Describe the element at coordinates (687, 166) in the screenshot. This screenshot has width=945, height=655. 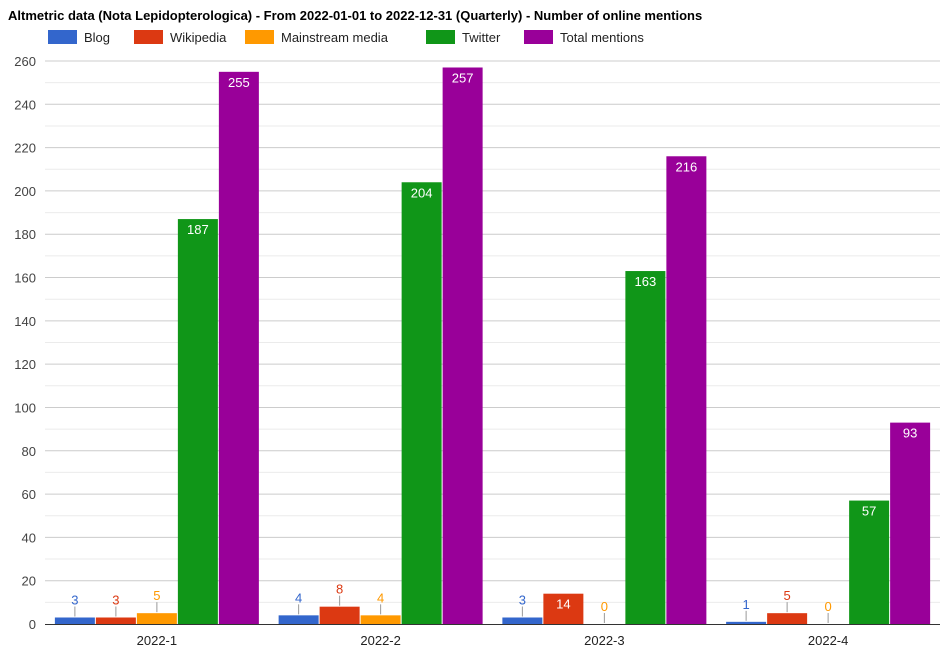
I see `data-label: 216` at that location.